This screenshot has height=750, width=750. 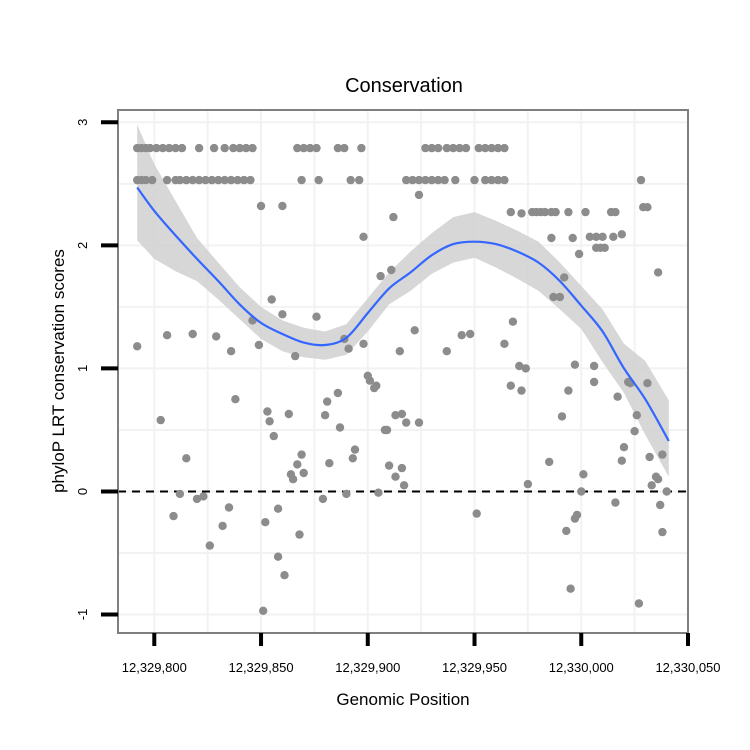 What do you see at coordinates (474, 667) in the screenshot?
I see `x-tick-label-3: 12,329,950` at bounding box center [474, 667].